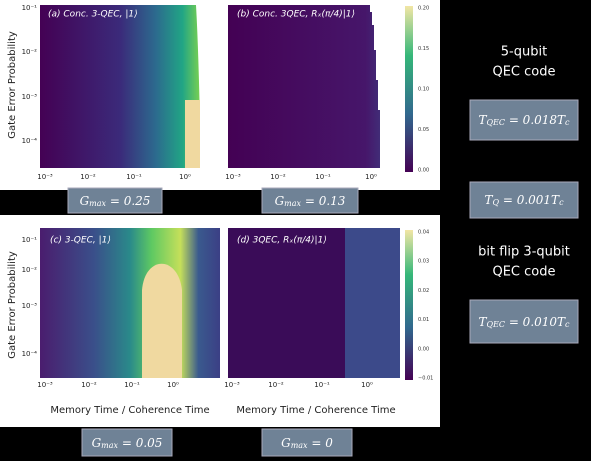 This screenshot has height=461, width=591. Describe the element at coordinates (423, 233) in the screenshot. I see `colorbar-tick-label: 0.04` at that location.